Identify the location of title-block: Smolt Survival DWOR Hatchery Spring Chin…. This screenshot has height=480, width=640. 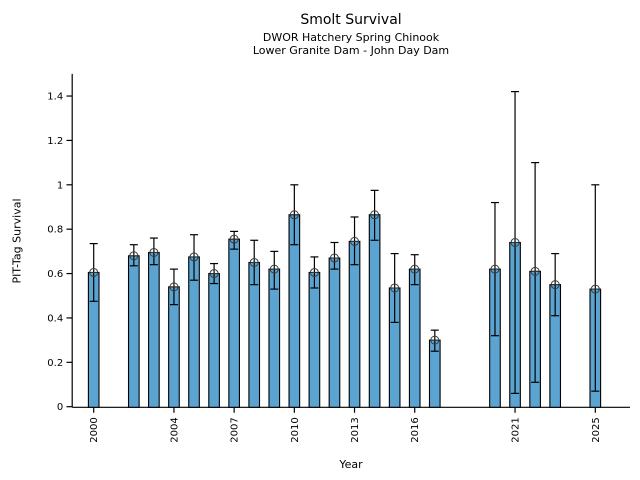
(351, 34).